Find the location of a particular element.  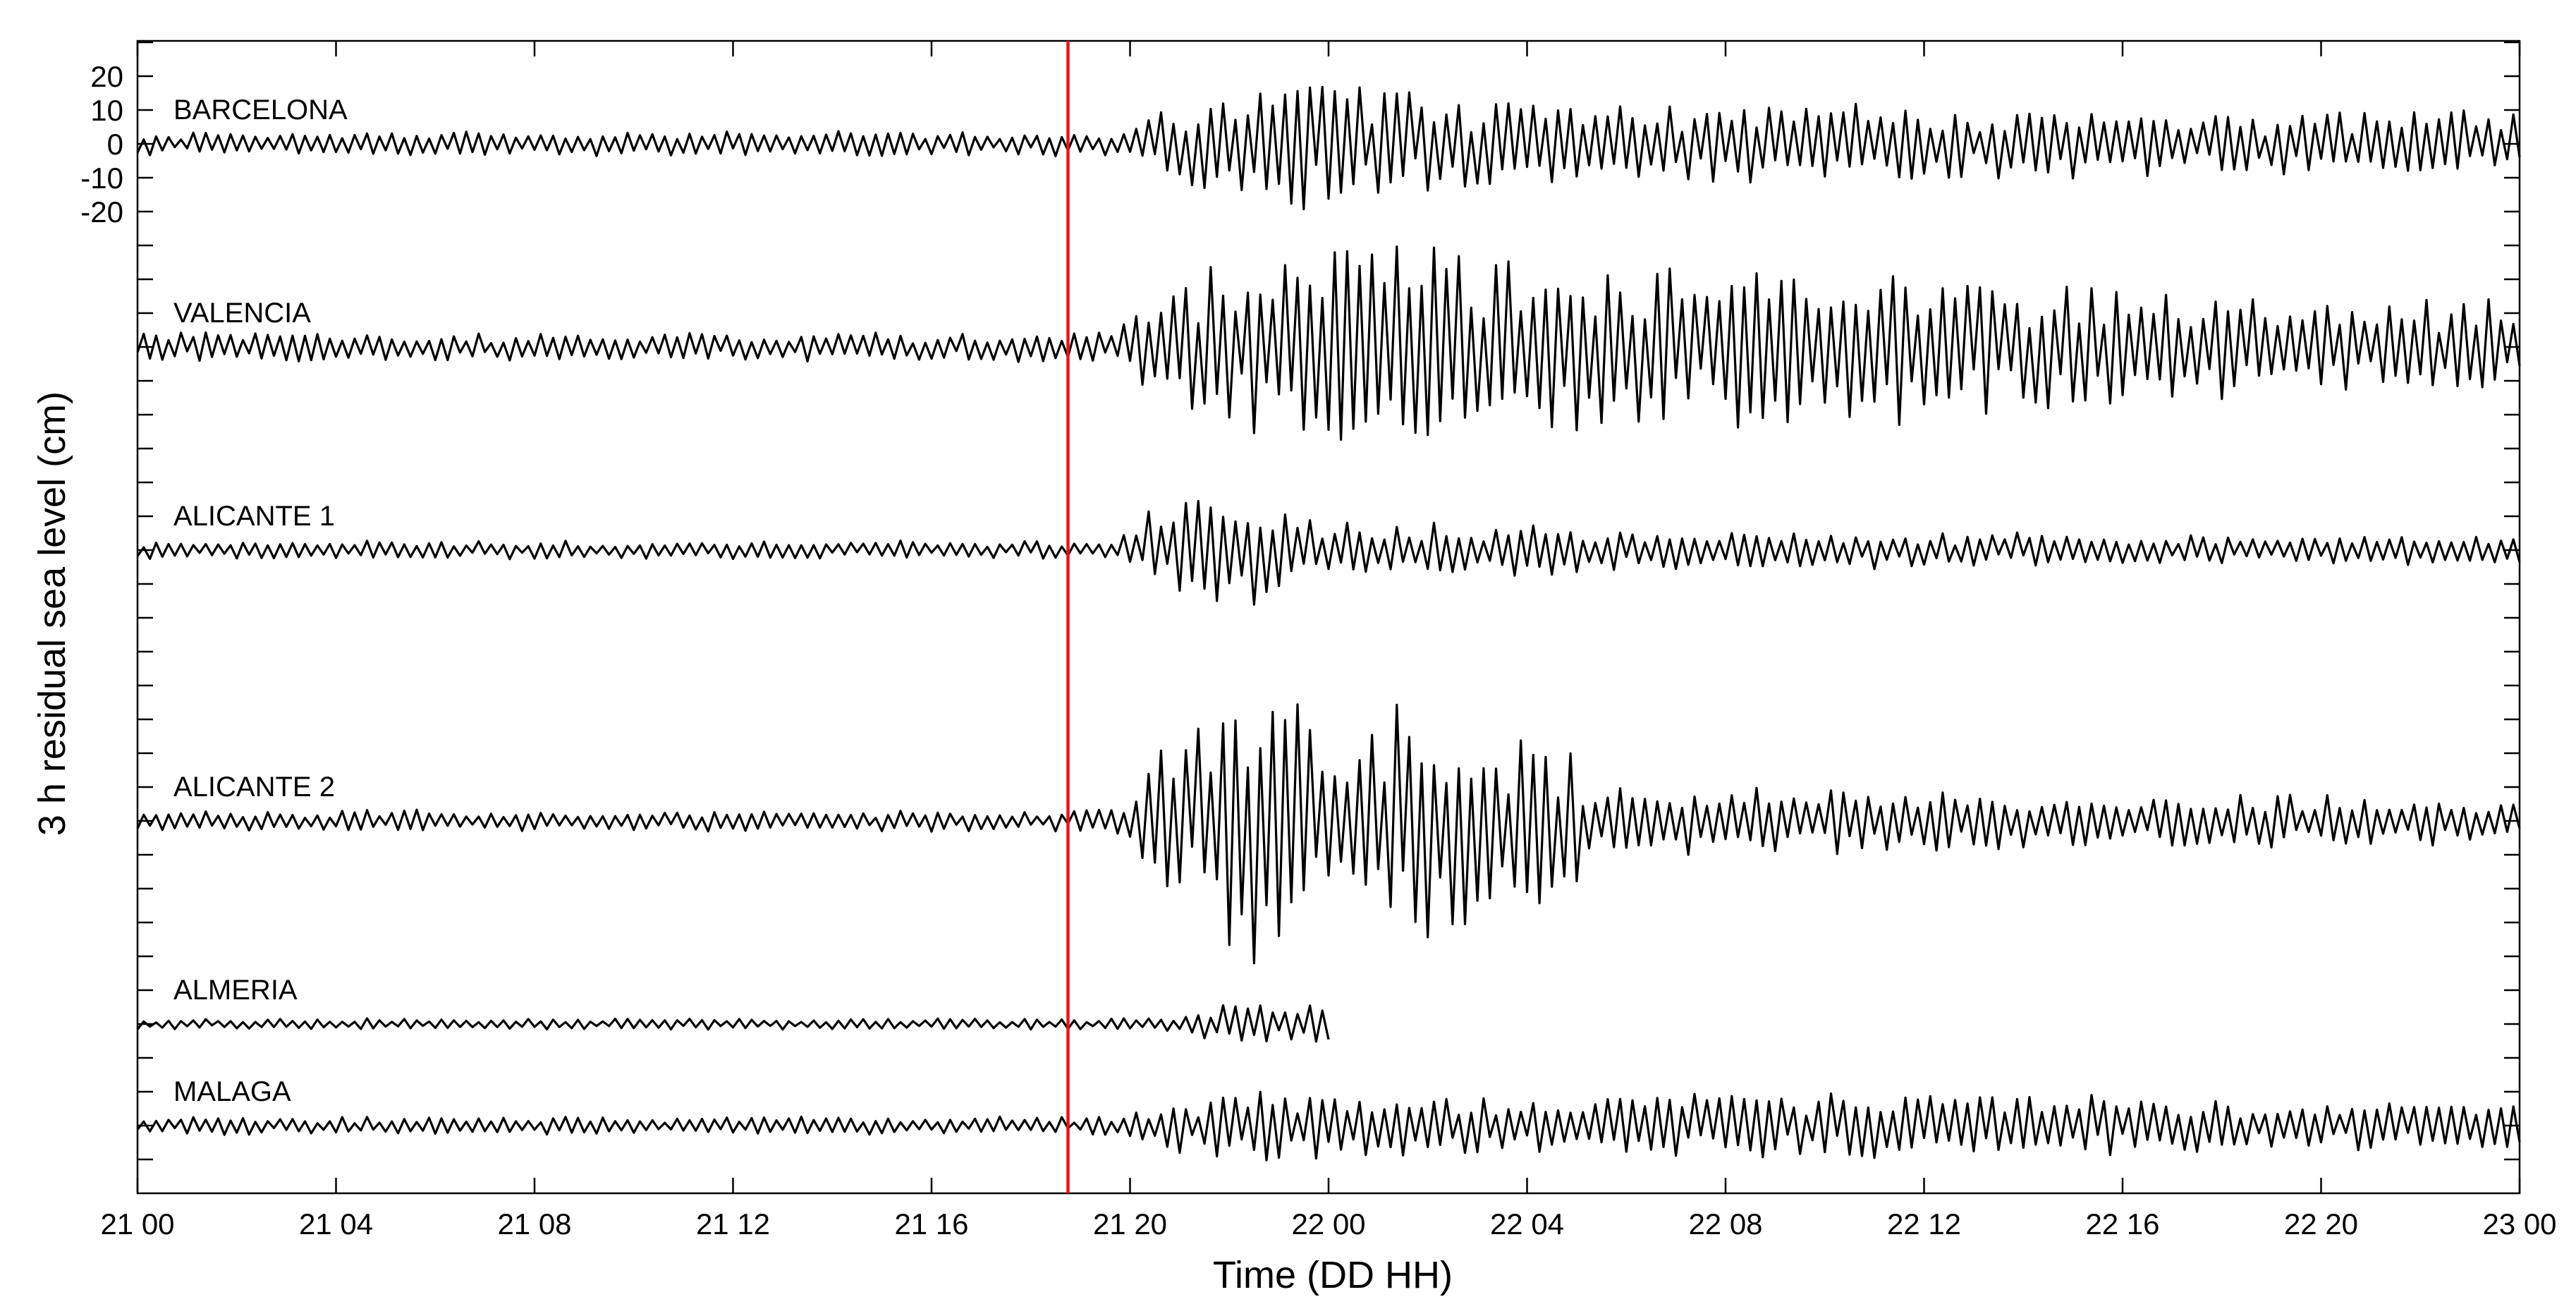

y-tick-label: 0 is located at coordinates (115, 144).